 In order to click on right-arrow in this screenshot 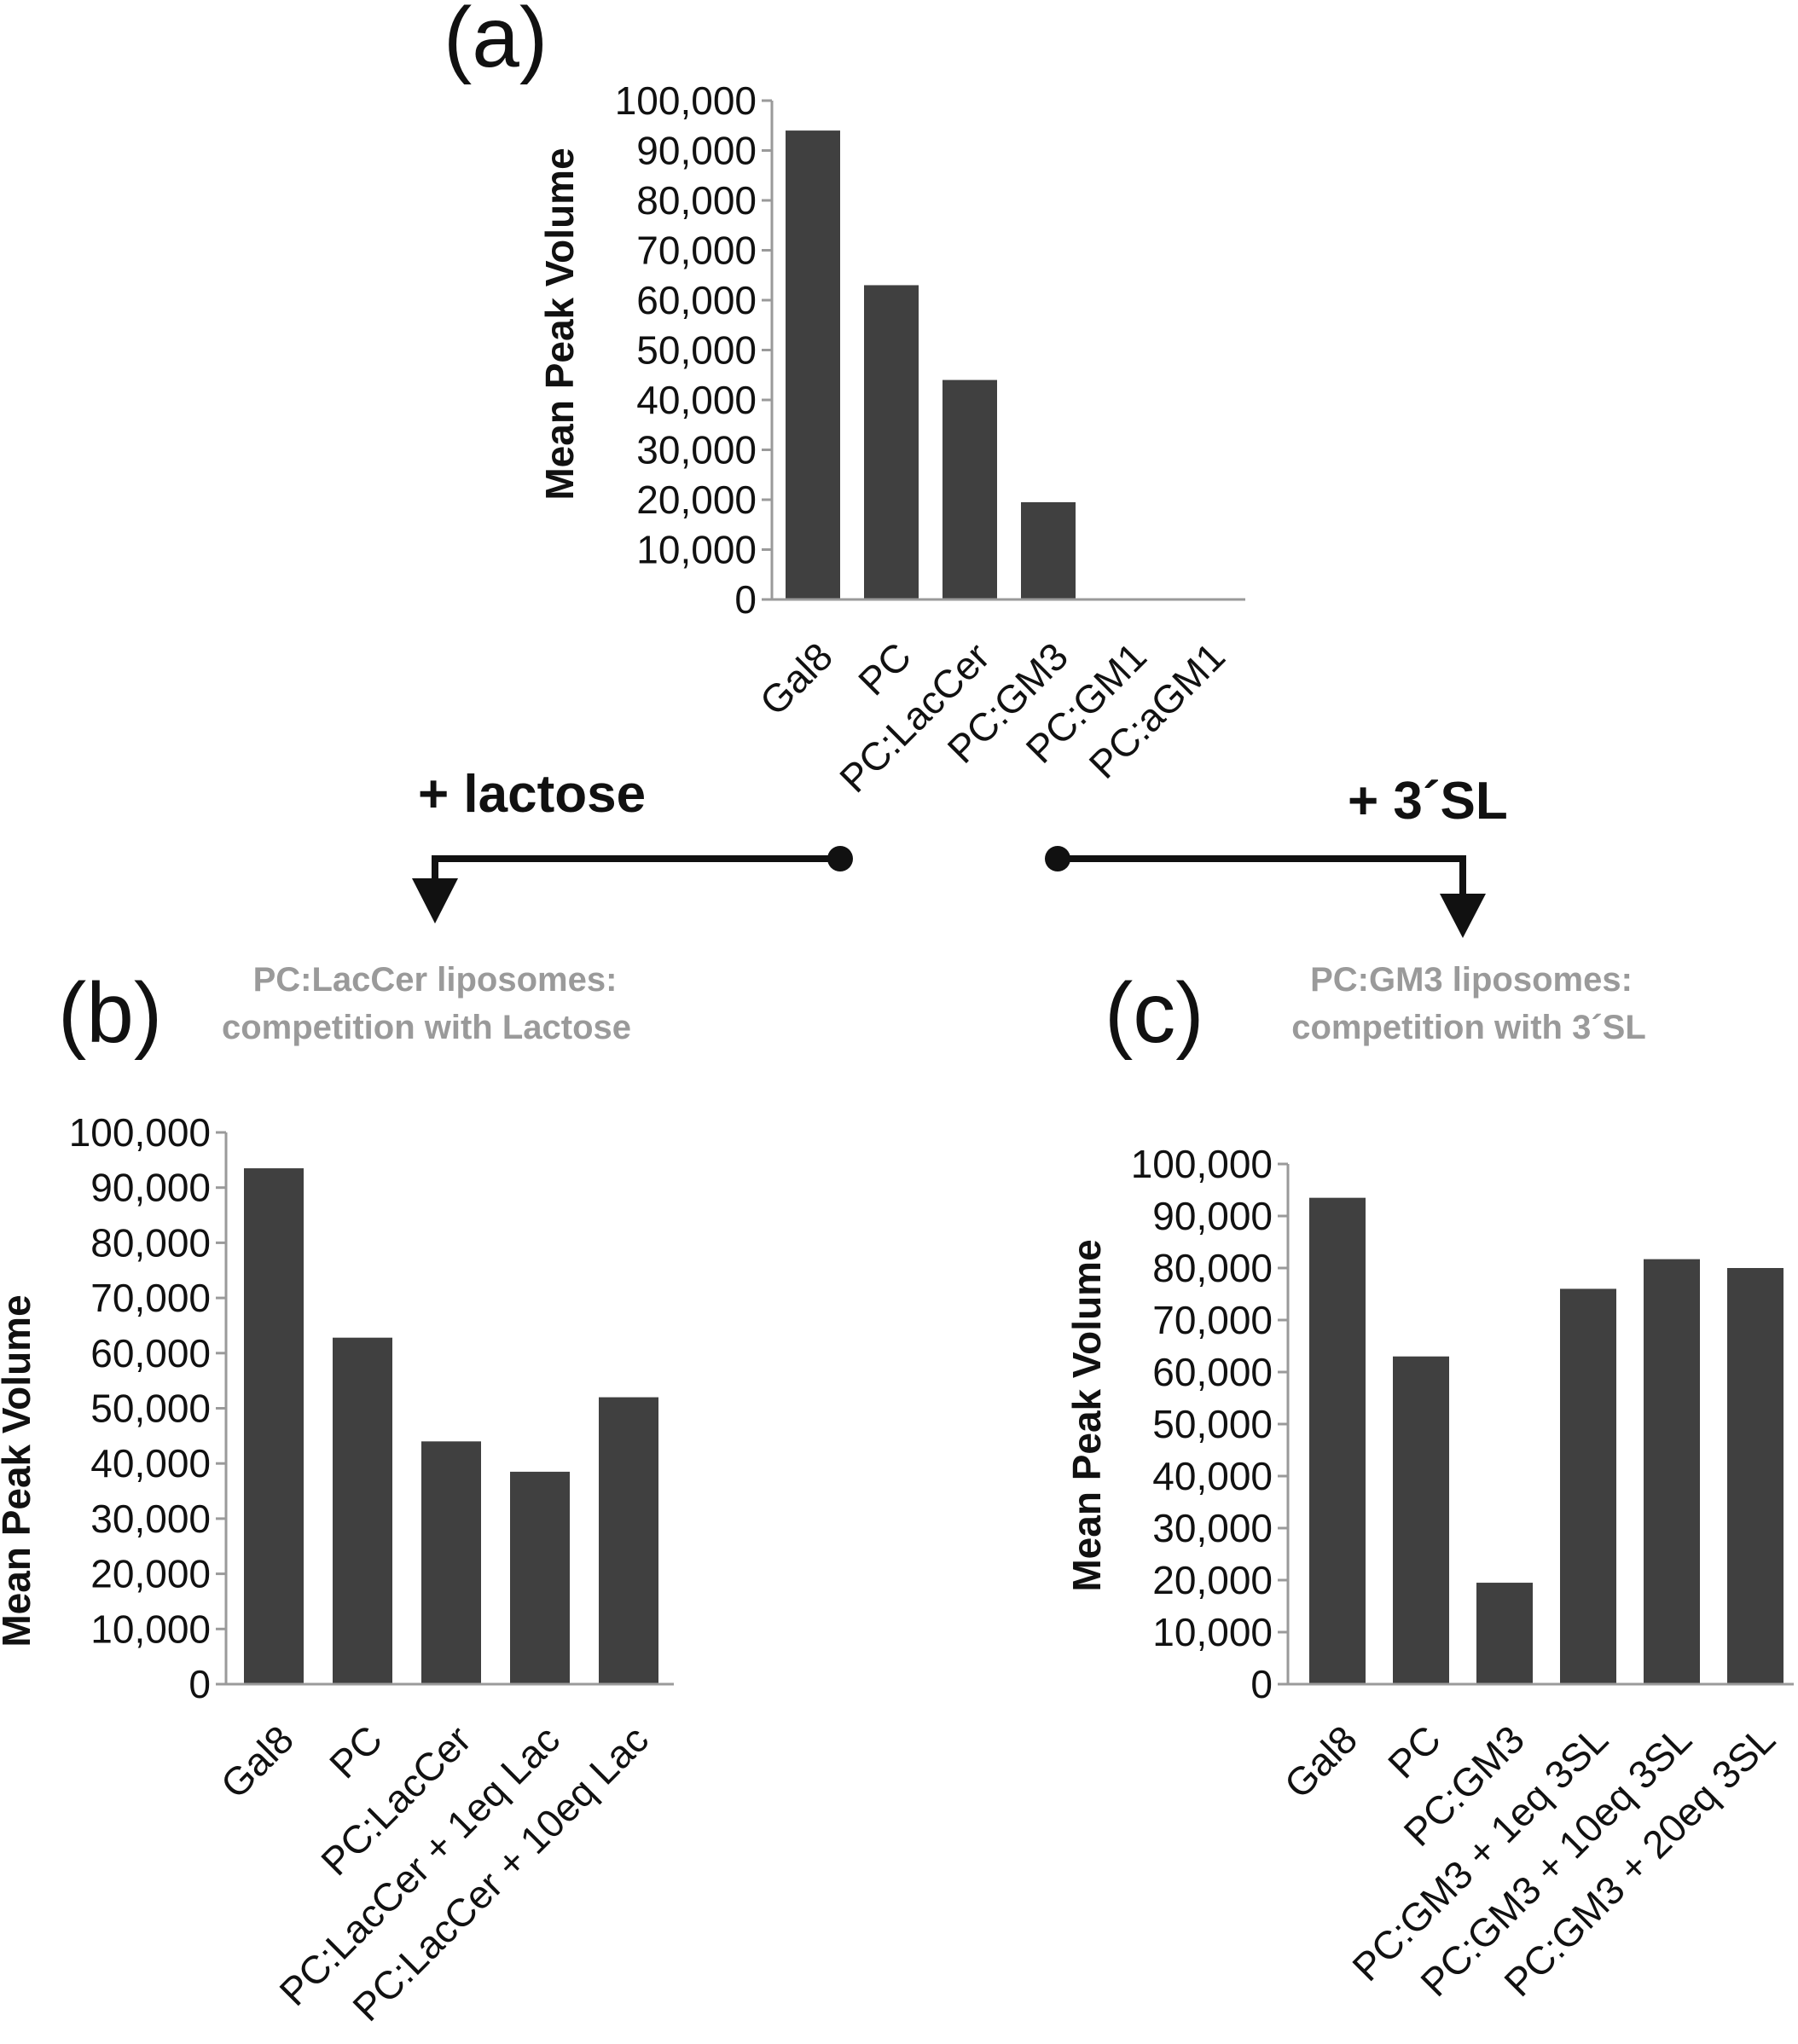, I will do `click(1265, 892)`.